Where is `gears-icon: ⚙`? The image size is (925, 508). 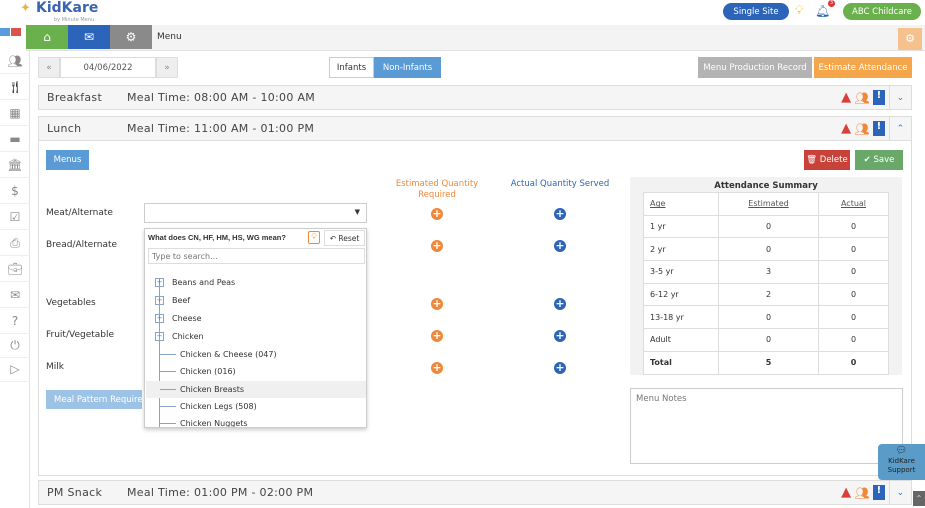
gears-icon: ⚙ is located at coordinates (131, 37).